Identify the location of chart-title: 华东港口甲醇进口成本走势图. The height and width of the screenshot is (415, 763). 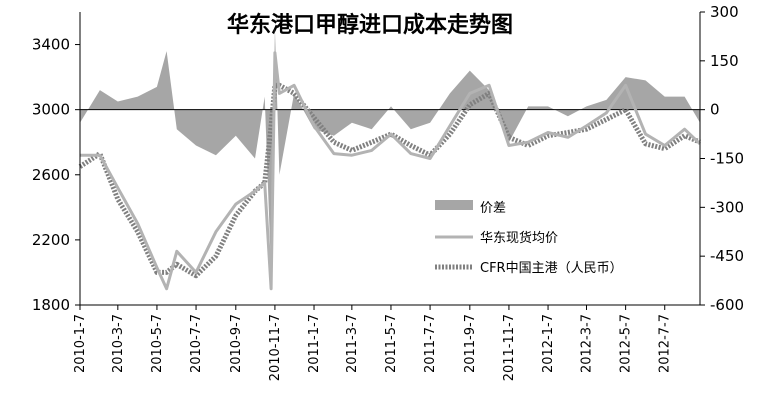
(370, 25).